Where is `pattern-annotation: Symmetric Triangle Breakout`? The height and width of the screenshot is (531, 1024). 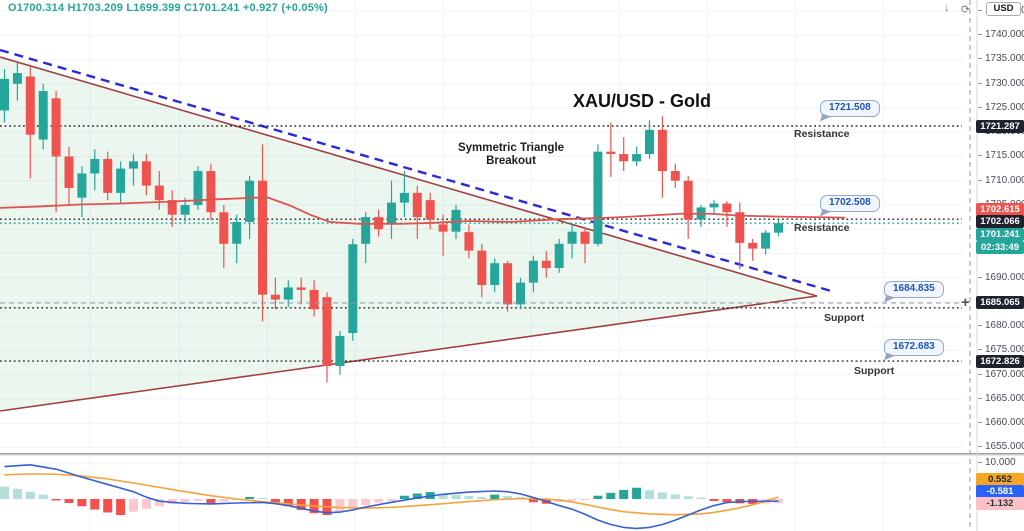
pattern-annotation: Symmetric Triangle Breakout is located at coordinates (511, 154).